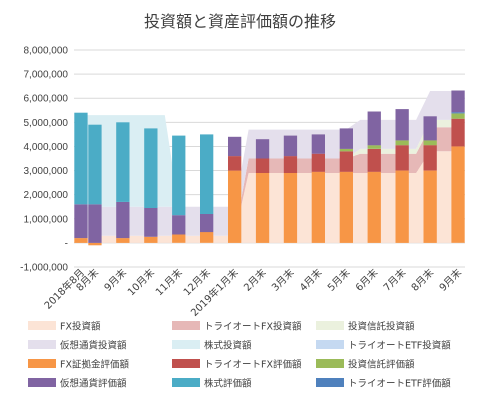 The height and width of the screenshot is (404, 480). What do you see at coordinates (381, 327) in the screenshot?
I see `legend-label: 投資信託投資額` at bounding box center [381, 327].